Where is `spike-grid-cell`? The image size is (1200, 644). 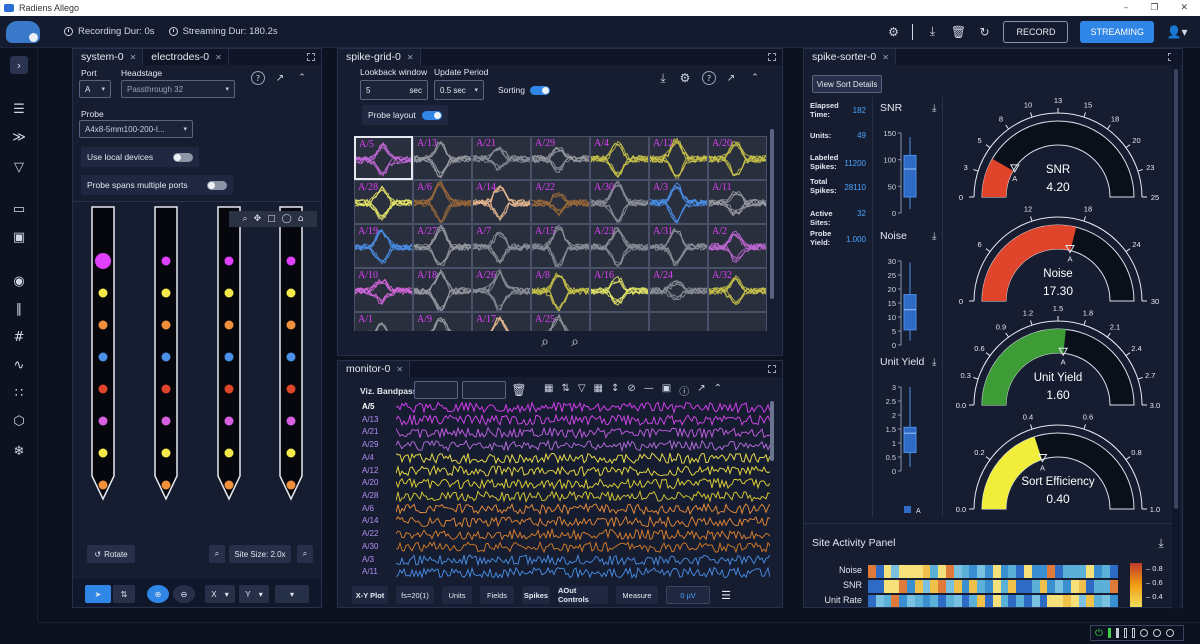 spike-grid-cell is located at coordinates (619, 321).